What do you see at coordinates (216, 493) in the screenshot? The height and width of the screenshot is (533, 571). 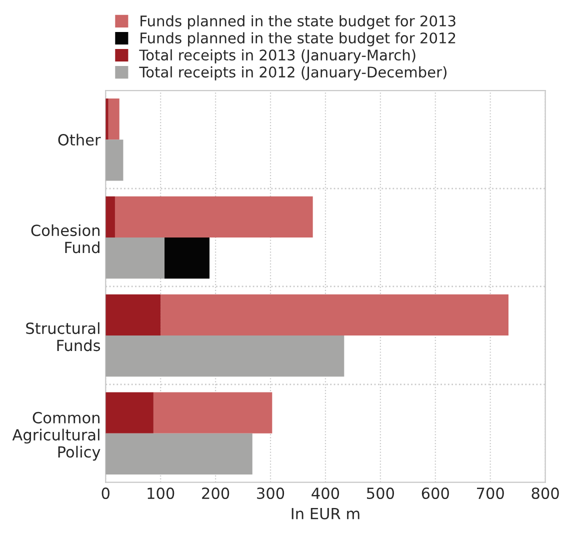 I see `x-tick-label: 200` at bounding box center [216, 493].